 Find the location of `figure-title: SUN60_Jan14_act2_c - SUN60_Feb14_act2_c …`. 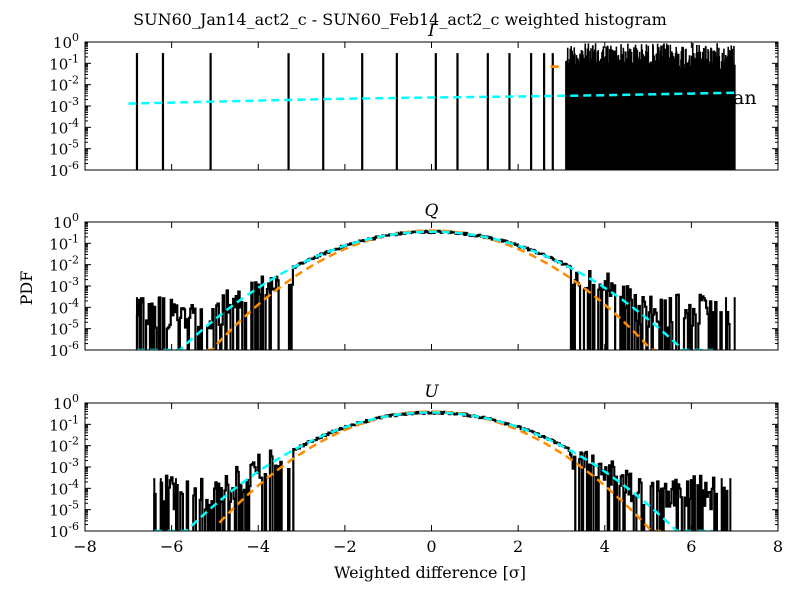

figure-title: SUN60_Jan14_act2_c - SUN60_Feb14_act2_c … is located at coordinates (400, 19).